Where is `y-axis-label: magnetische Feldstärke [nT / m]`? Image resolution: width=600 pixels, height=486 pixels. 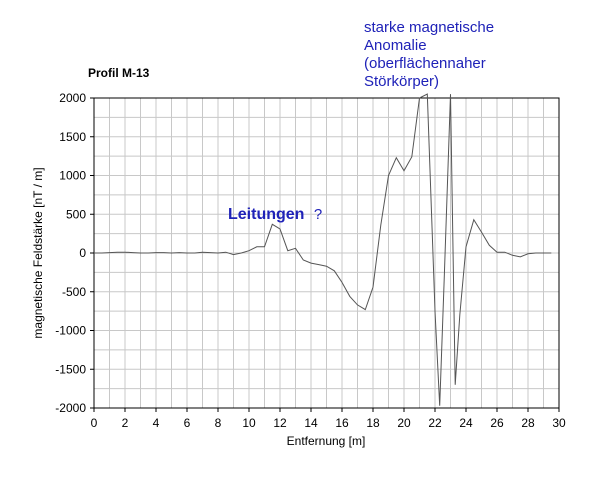 y-axis-label: magnetische Feldstärke [nT / m] is located at coordinates (38, 252).